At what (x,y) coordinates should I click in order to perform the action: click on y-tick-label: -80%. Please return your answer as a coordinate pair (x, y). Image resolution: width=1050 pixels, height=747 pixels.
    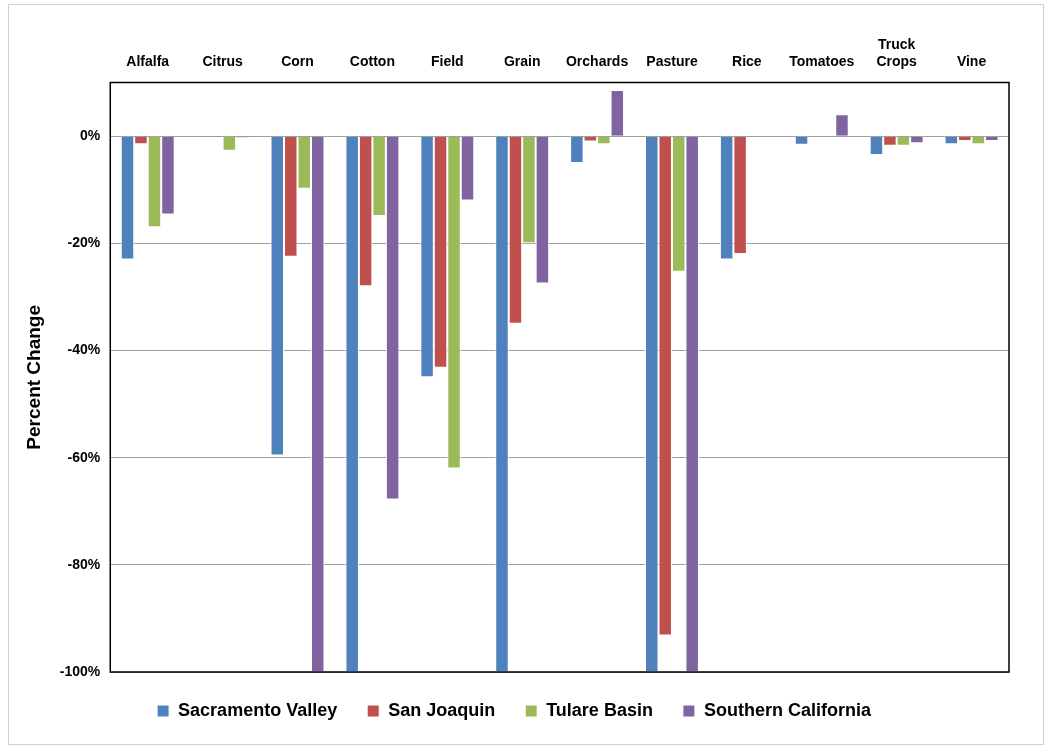
    Looking at the image, I should click on (84, 563).